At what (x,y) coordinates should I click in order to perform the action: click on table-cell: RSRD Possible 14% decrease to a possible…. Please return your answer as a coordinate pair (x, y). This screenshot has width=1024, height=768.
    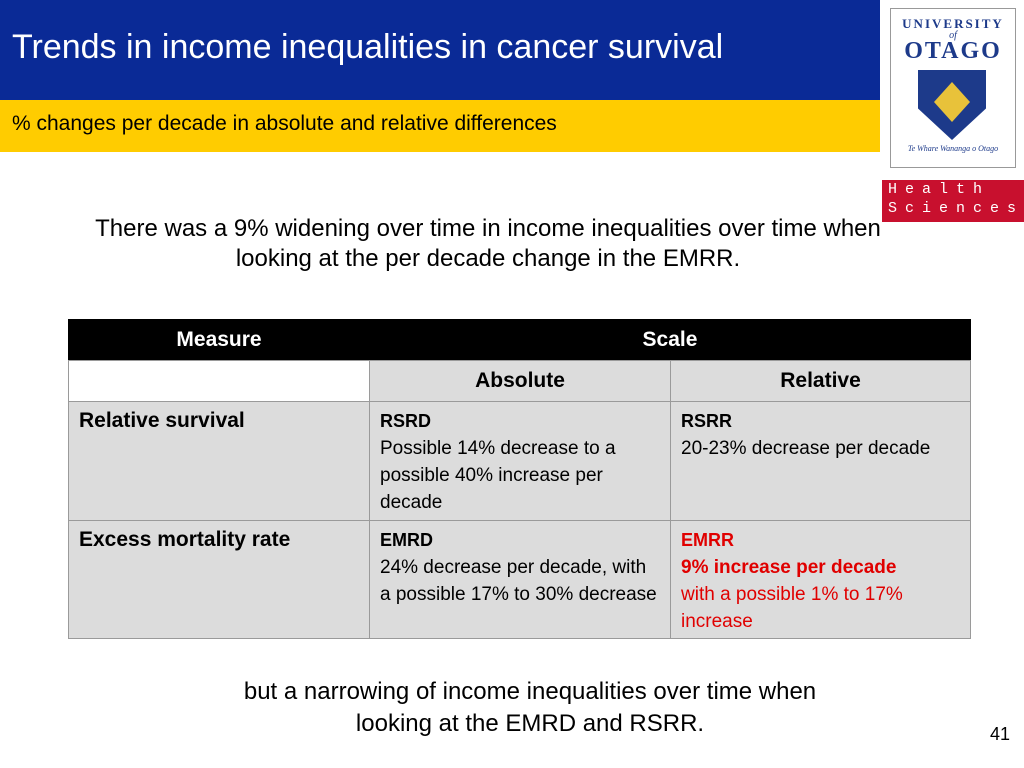
    Looking at the image, I should click on (520, 461).